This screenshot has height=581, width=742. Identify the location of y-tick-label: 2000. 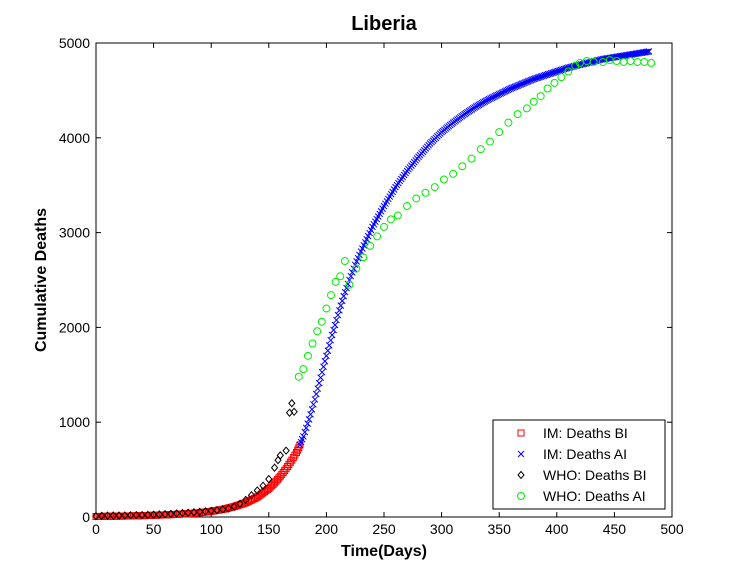
(74, 327).